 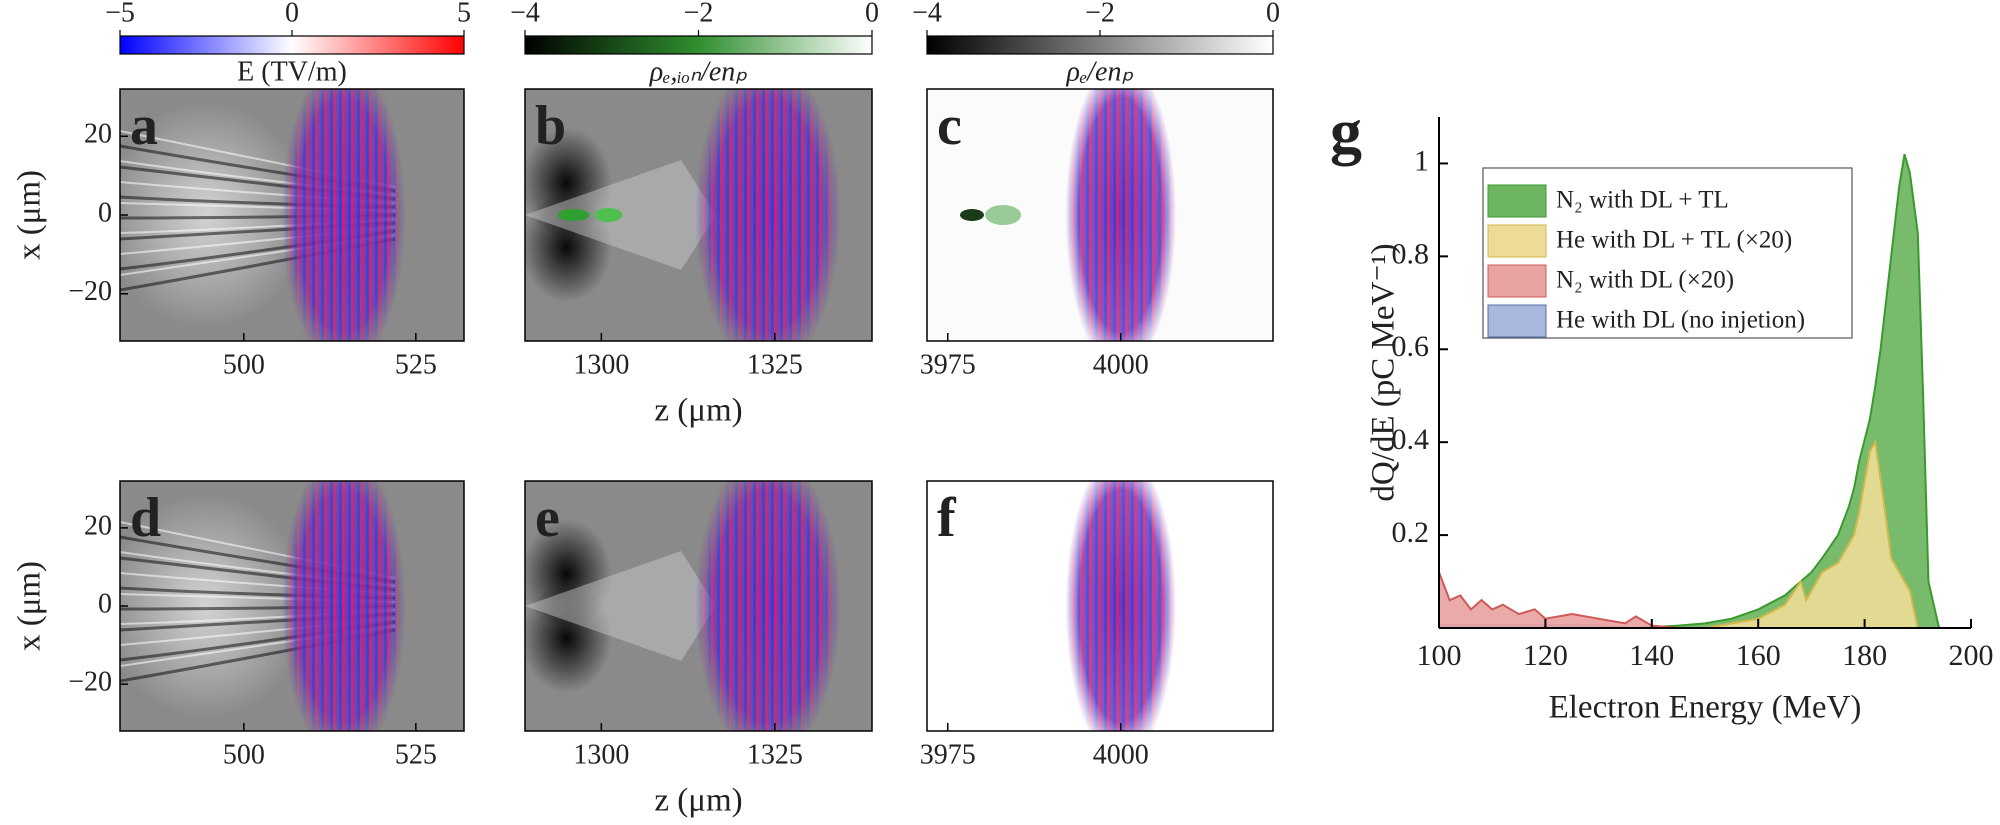 I want to click on y-tick-label: 0.6, so click(x=1411, y=346).